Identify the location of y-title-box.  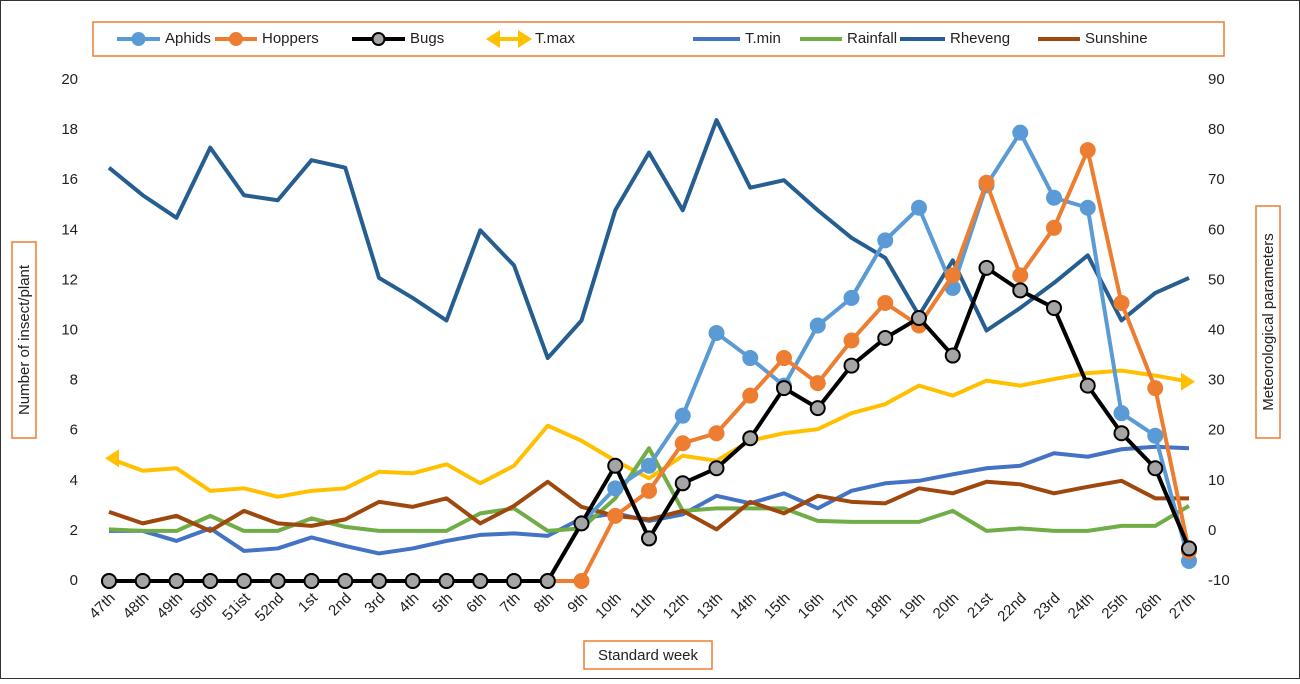
(24, 340).